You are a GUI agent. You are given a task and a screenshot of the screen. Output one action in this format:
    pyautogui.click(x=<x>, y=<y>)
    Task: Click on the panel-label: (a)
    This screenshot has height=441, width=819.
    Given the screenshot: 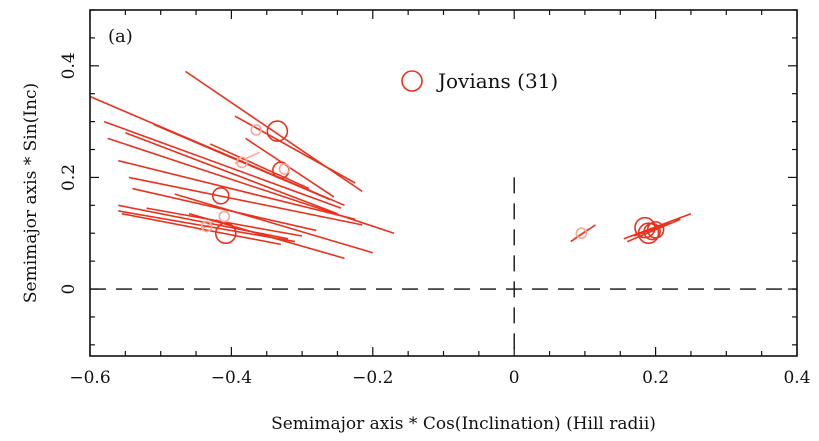 What is the action you would take?
    pyautogui.click(x=120, y=36)
    